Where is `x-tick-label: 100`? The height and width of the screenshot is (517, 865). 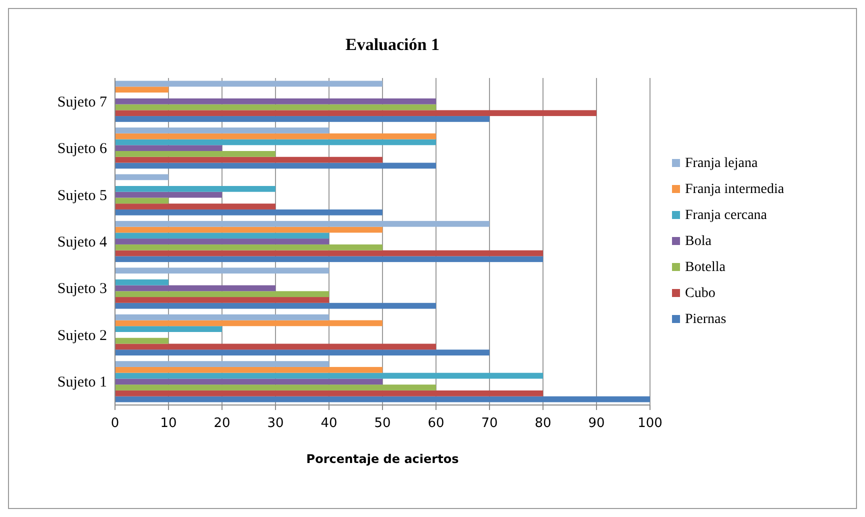
x-tick-label: 100 is located at coordinates (650, 423).